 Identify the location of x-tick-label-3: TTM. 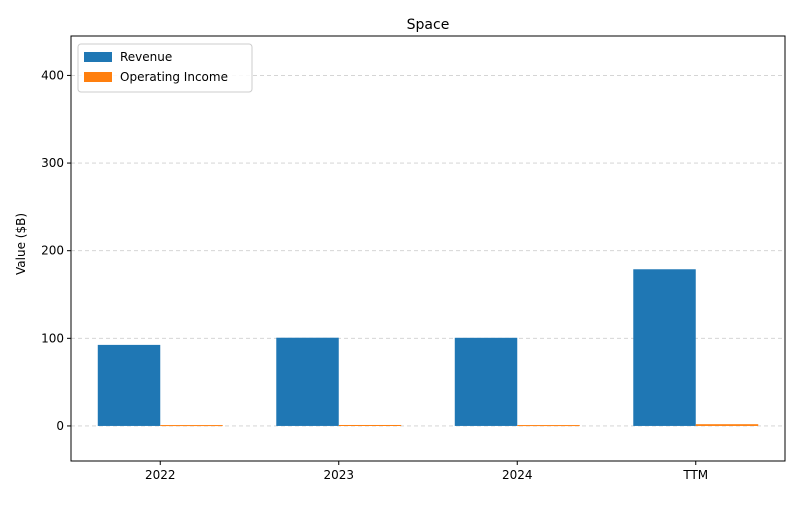
(695, 475).